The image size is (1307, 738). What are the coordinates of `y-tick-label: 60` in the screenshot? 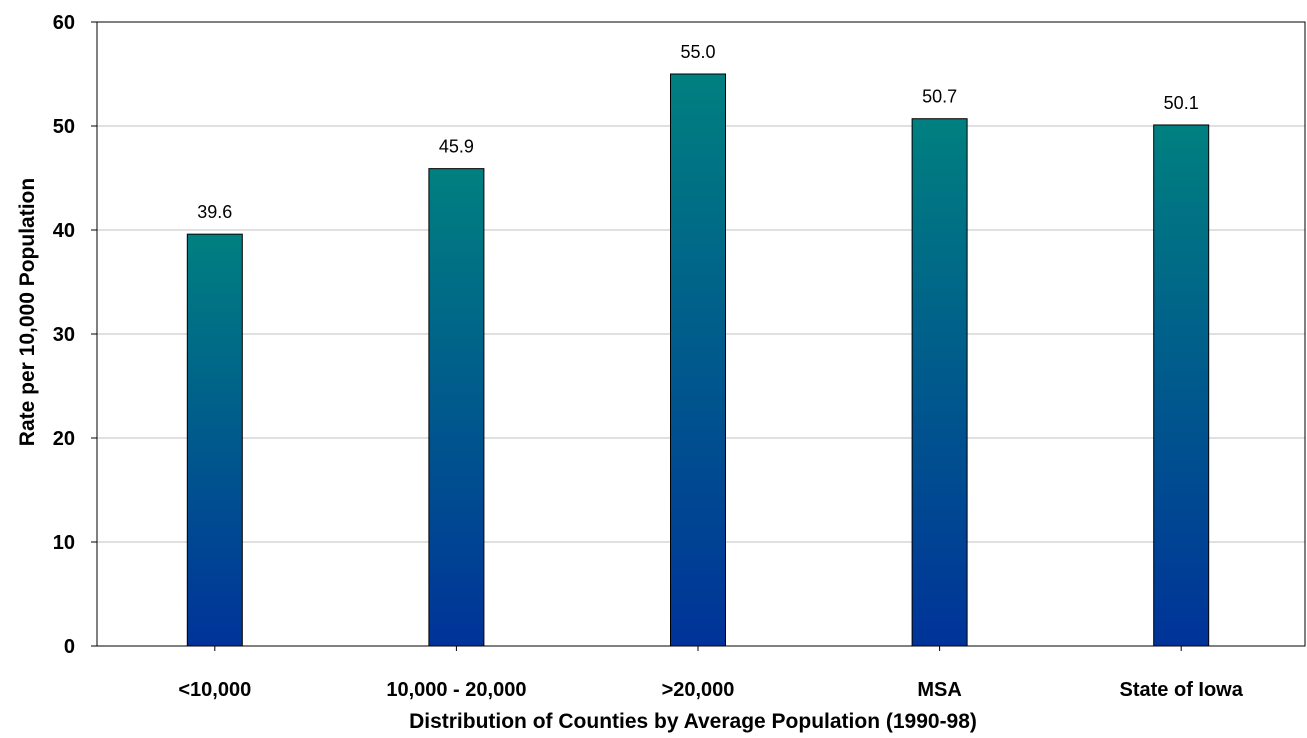 It's located at (64, 23).